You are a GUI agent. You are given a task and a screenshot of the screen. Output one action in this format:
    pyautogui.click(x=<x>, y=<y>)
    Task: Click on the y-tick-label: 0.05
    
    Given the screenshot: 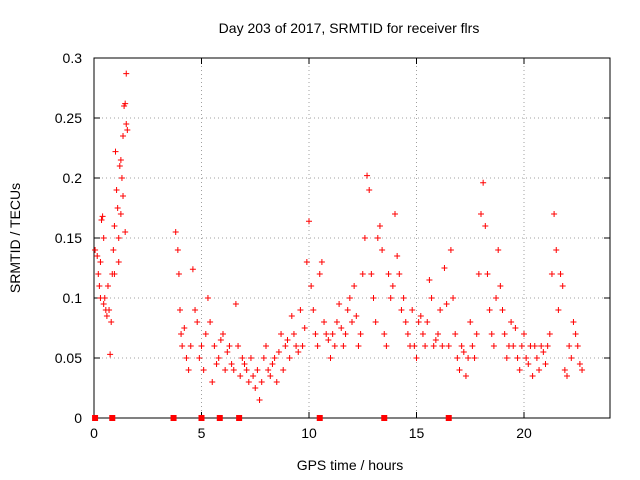 What is the action you would take?
    pyautogui.click(x=68, y=358)
    